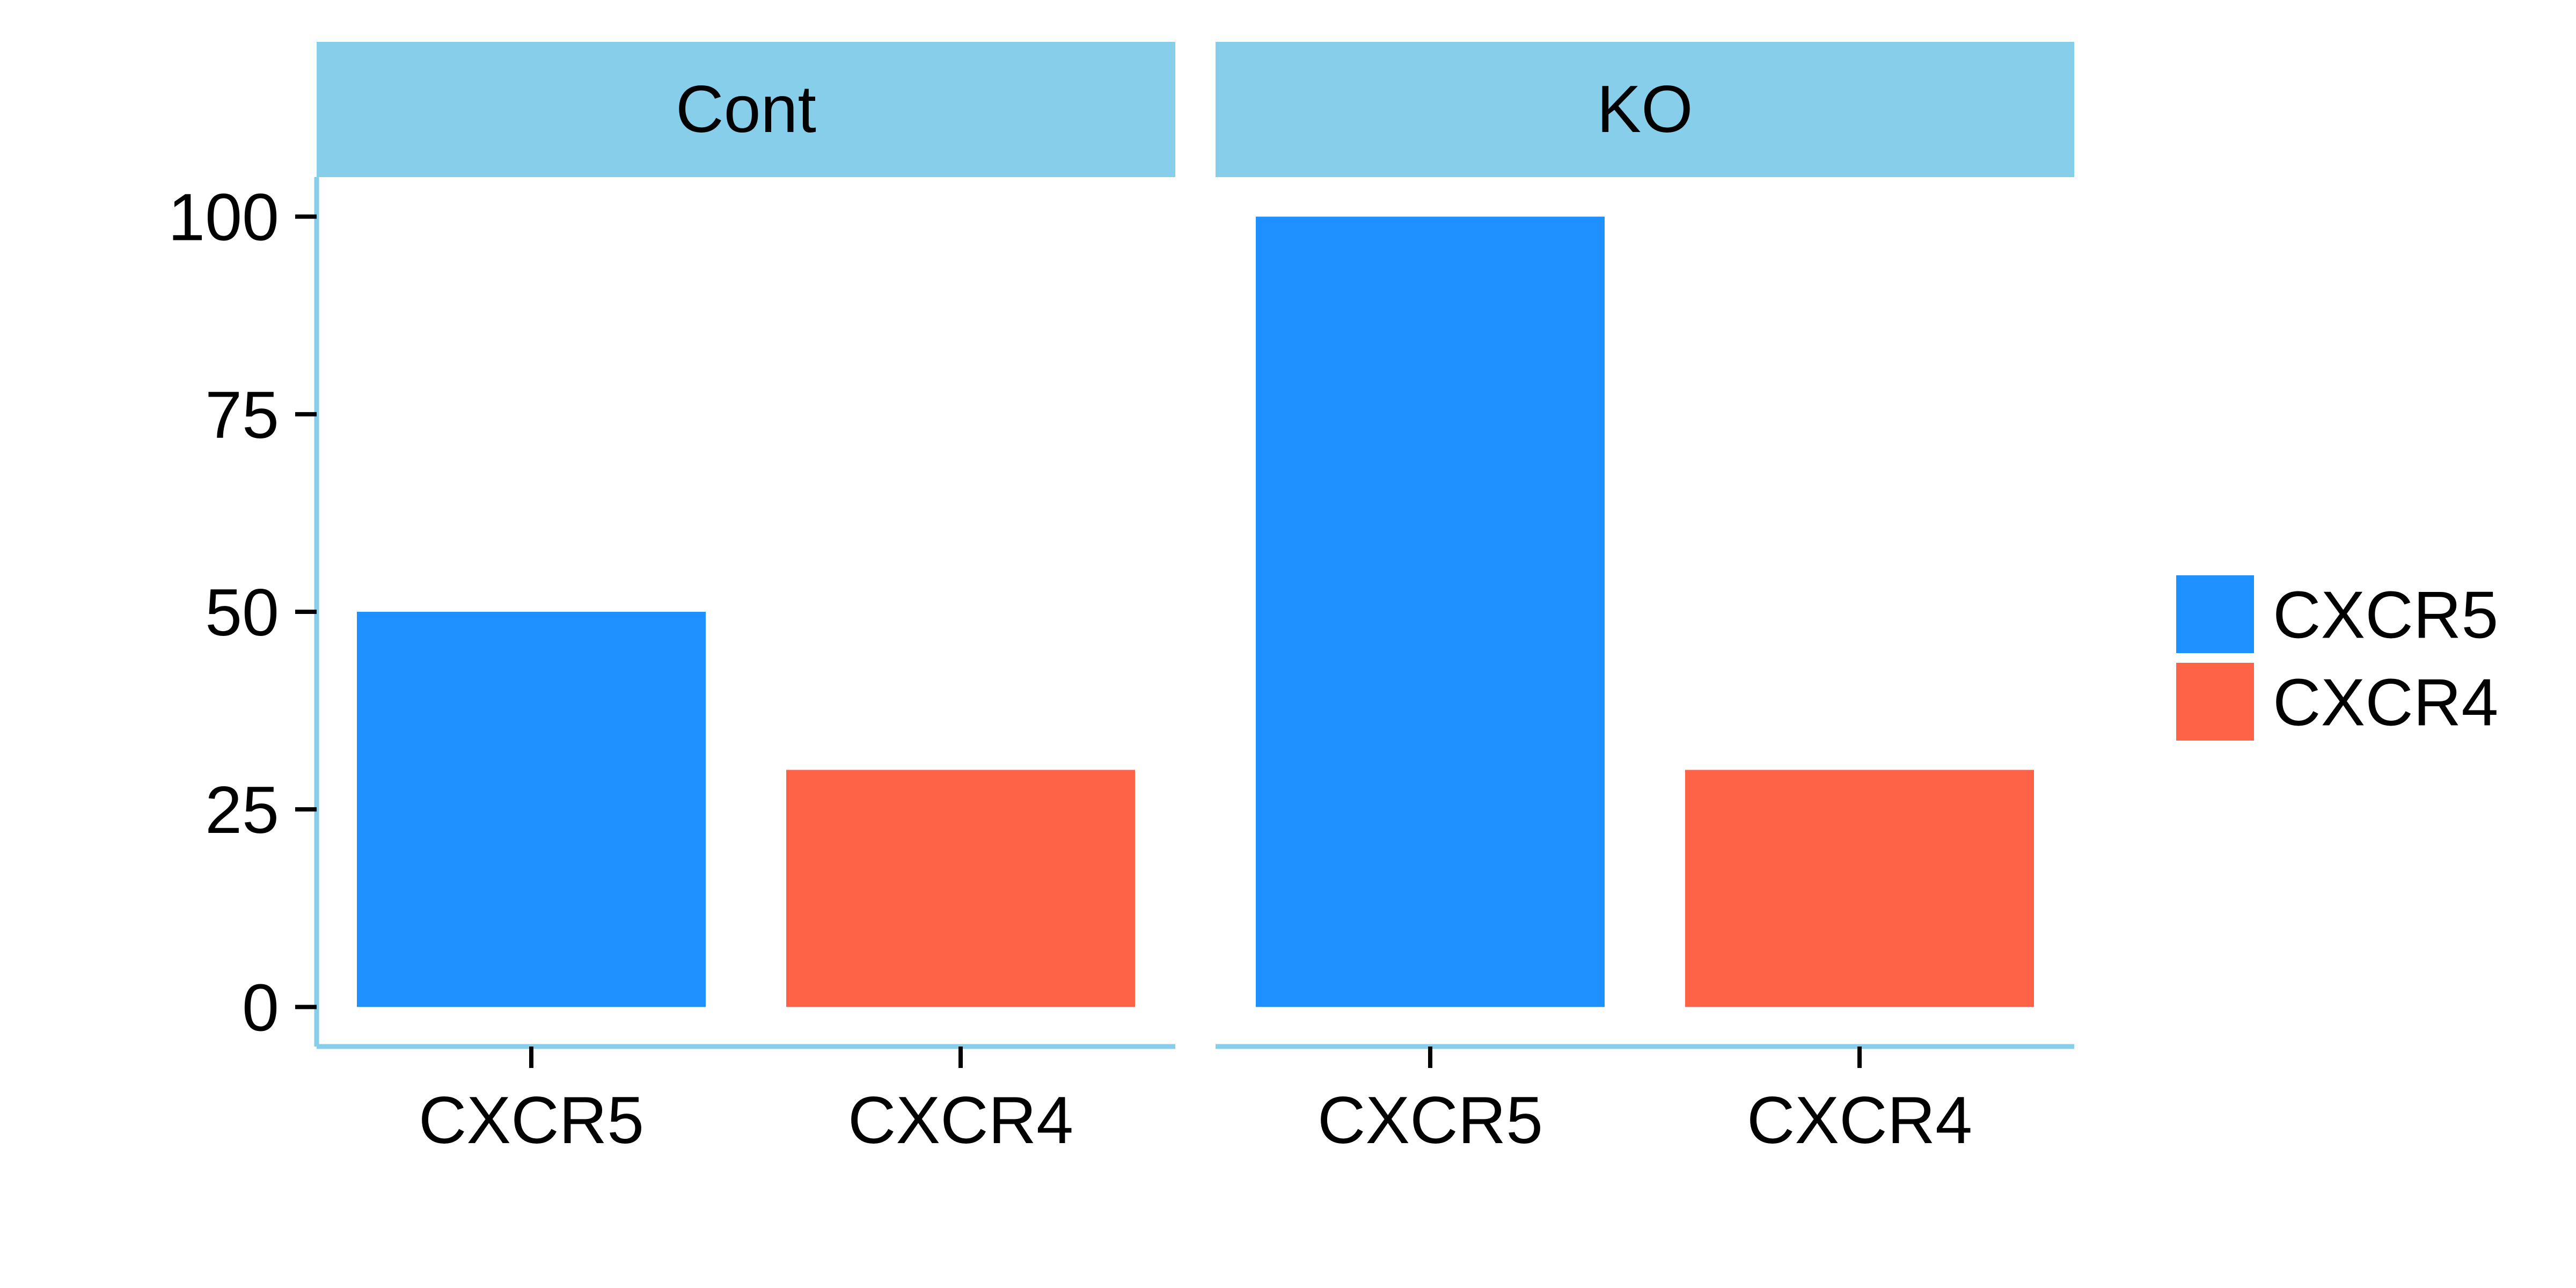  What do you see at coordinates (960, 888) in the screenshot?
I see `bar-cont-cxcr4` at bounding box center [960, 888].